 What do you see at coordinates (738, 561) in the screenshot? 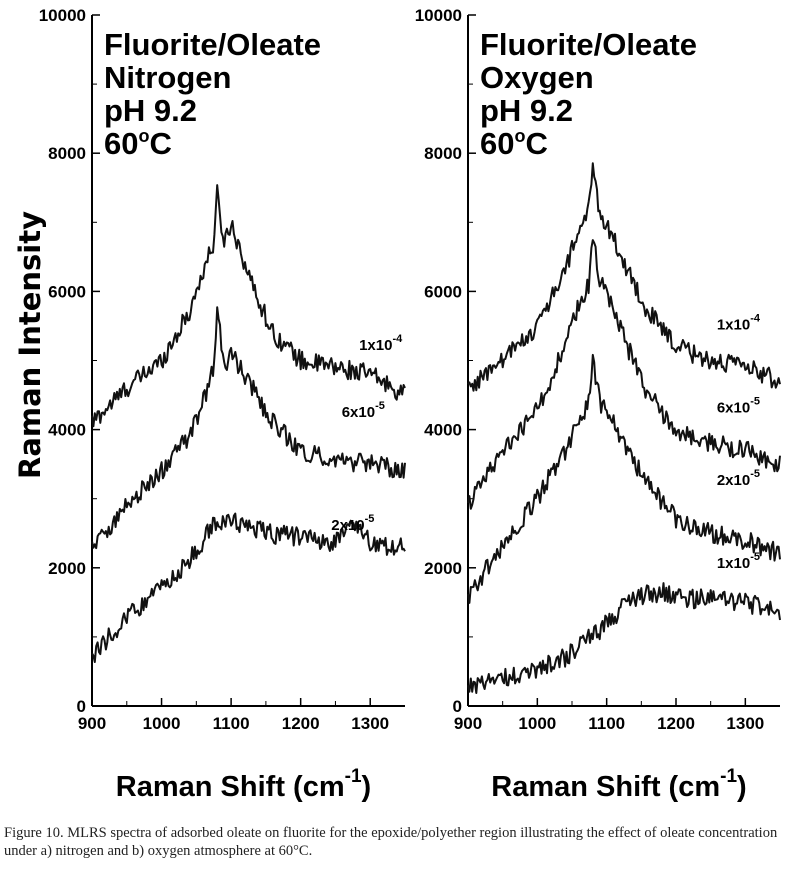
I see `series-label: 1x10⁻⁵` at bounding box center [738, 561].